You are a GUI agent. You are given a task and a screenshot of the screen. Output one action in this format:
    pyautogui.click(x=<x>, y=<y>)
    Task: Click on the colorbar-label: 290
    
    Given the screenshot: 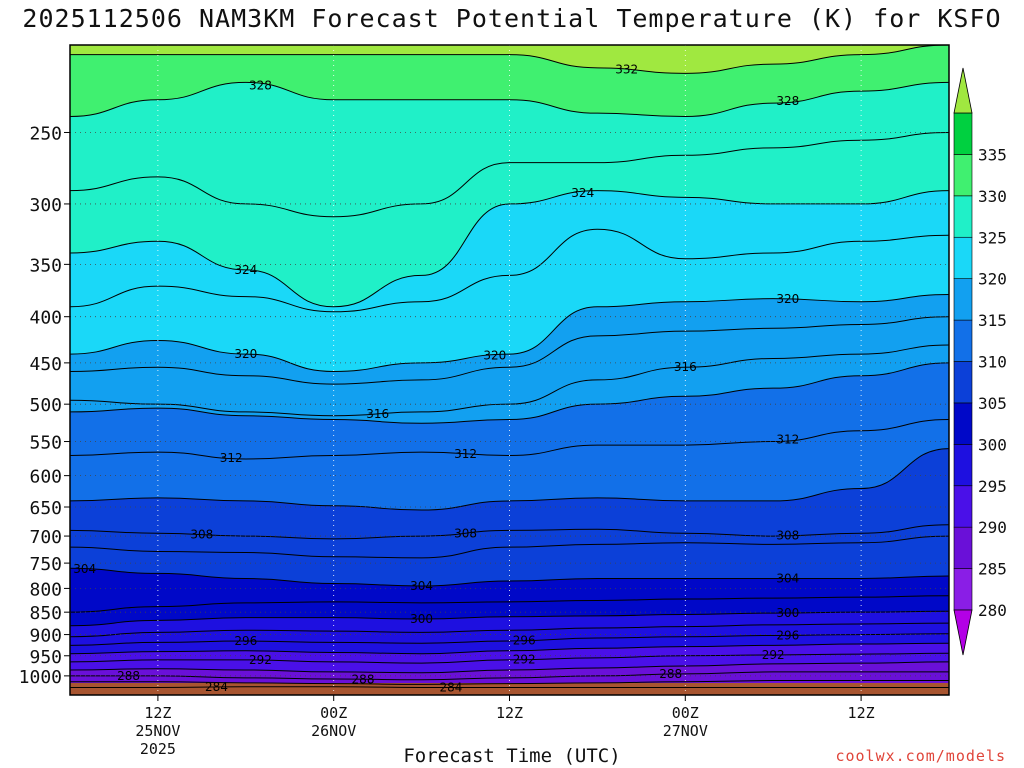 What is the action you would take?
    pyautogui.click(x=992, y=527)
    